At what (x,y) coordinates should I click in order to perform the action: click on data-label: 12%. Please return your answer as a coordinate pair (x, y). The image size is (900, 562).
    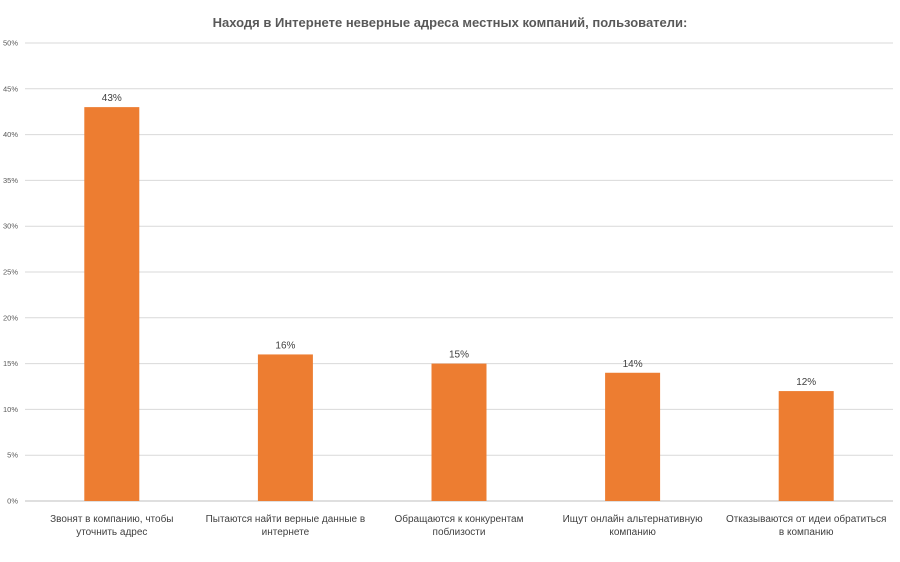
    Looking at the image, I should click on (806, 382).